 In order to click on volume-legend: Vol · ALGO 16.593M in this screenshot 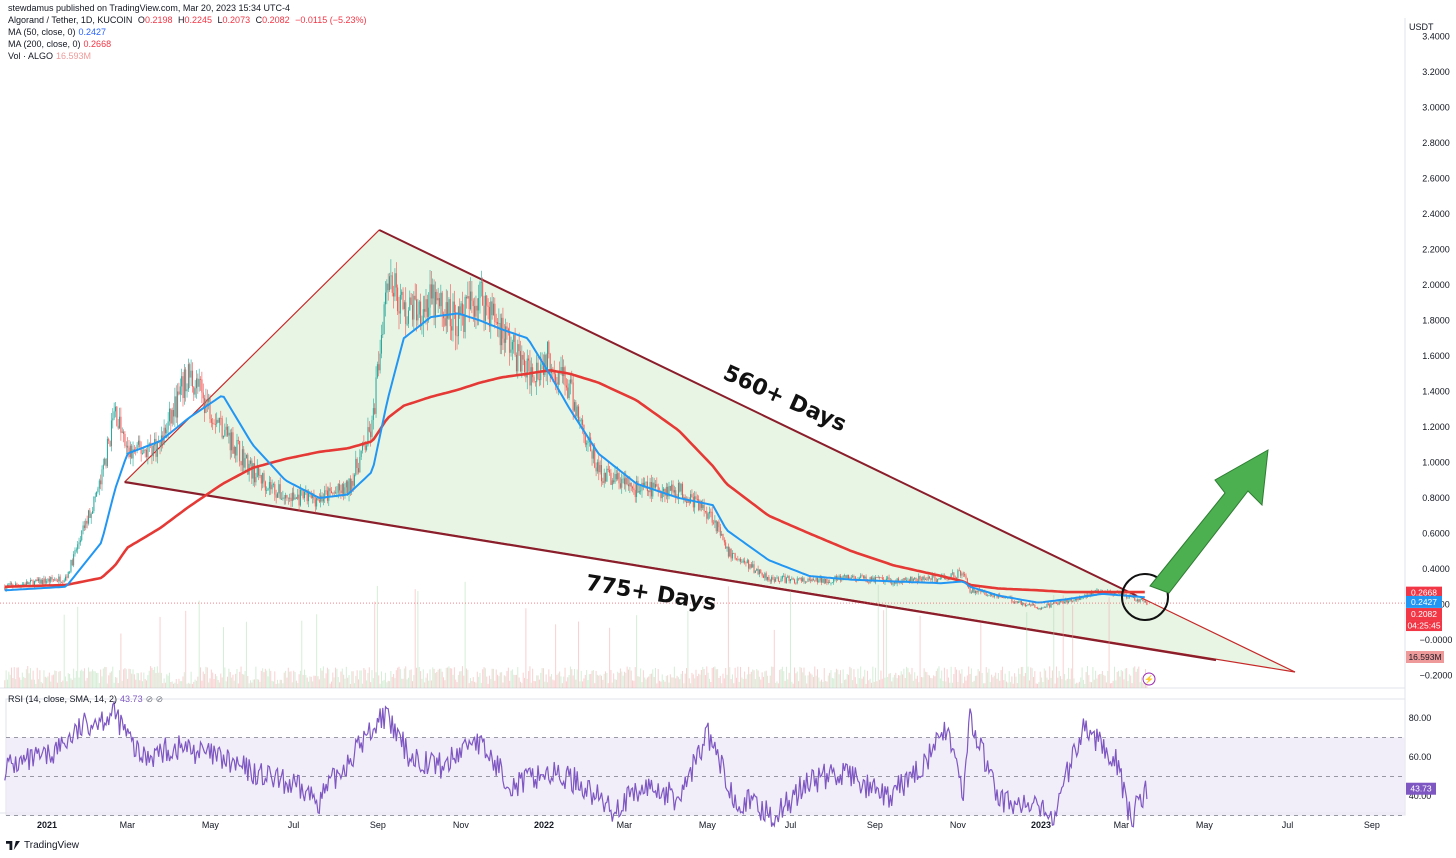, I will do `click(50, 56)`.